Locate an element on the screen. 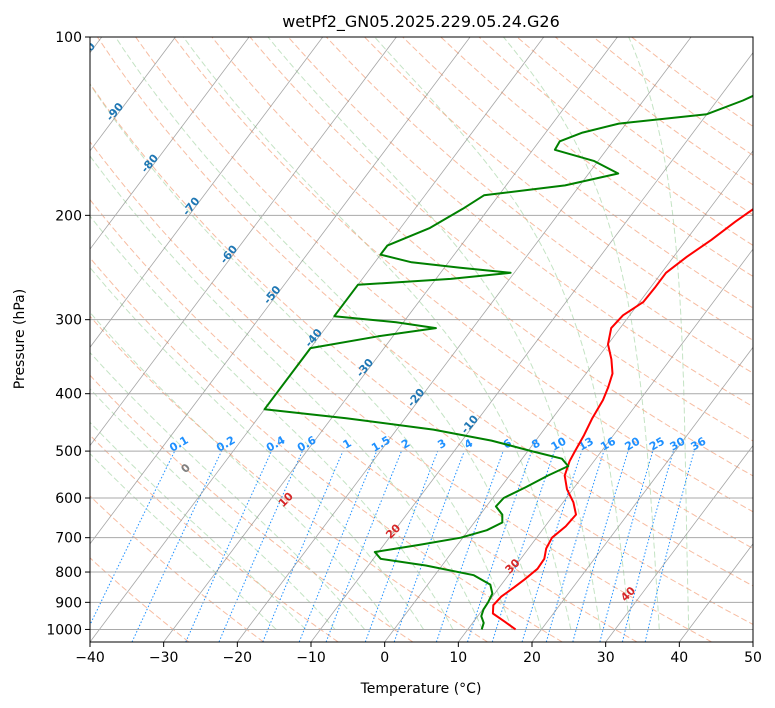 The width and height of the screenshot is (775, 708). x-tick-label: 0 is located at coordinates (384, 658).